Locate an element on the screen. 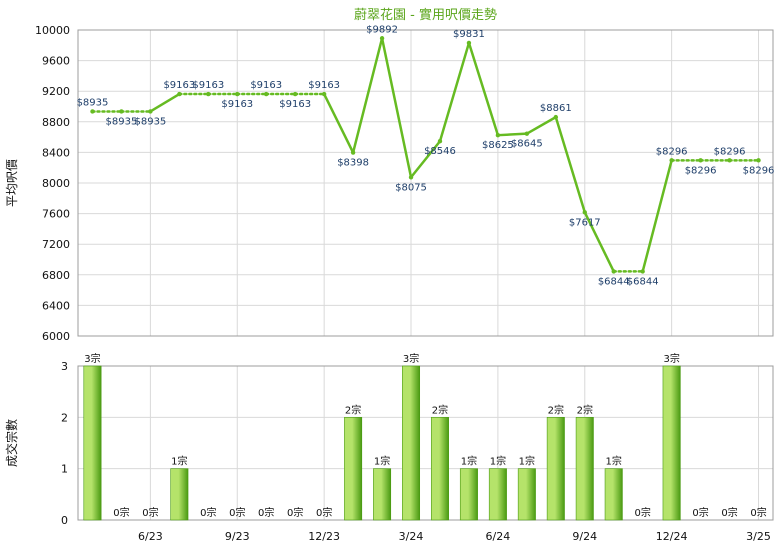  price-y-tick-label: 6800 is located at coordinates (56, 275).